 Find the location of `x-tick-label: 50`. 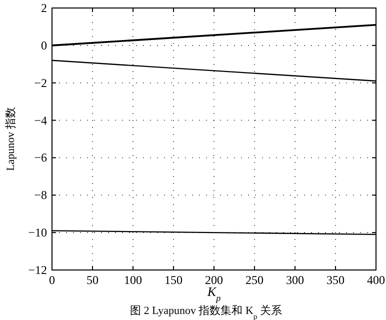

x-tick-label: 50 is located at coordinates (92, 280).